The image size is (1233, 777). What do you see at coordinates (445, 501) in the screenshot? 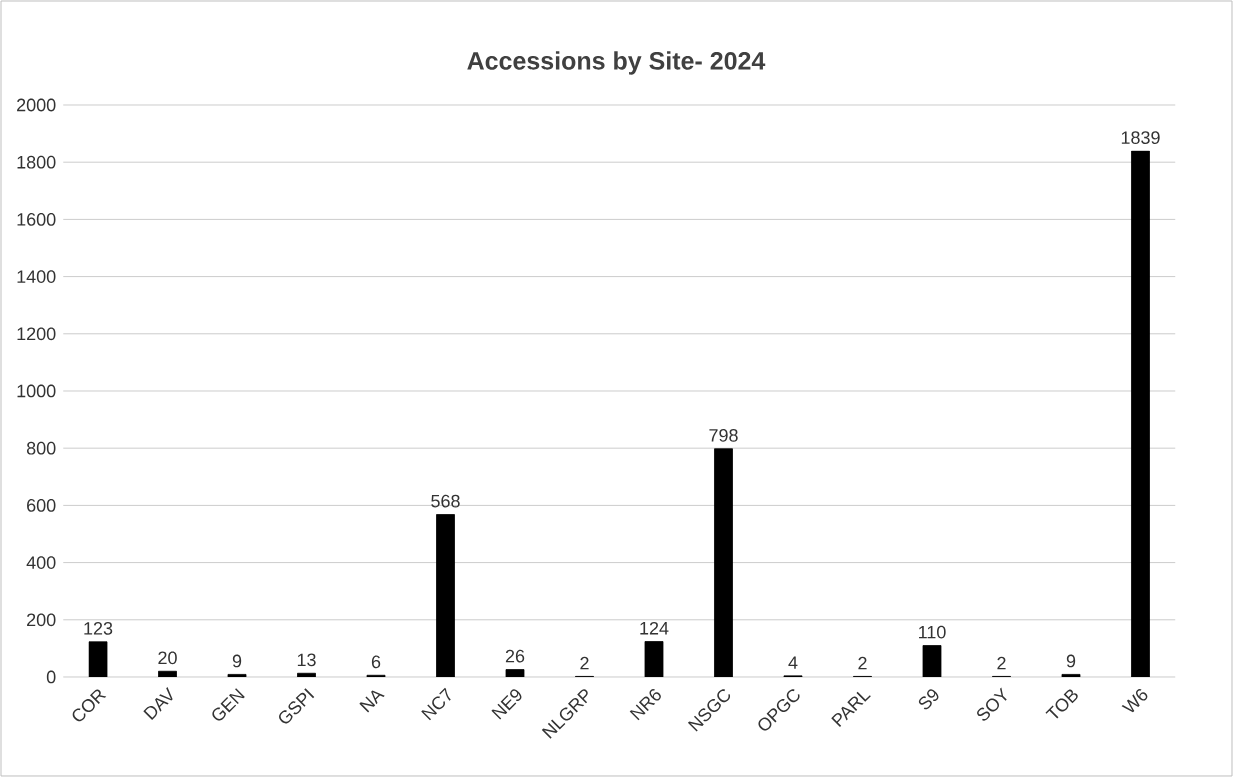
I see `data-label: 568` at bounding box center [445, 501].